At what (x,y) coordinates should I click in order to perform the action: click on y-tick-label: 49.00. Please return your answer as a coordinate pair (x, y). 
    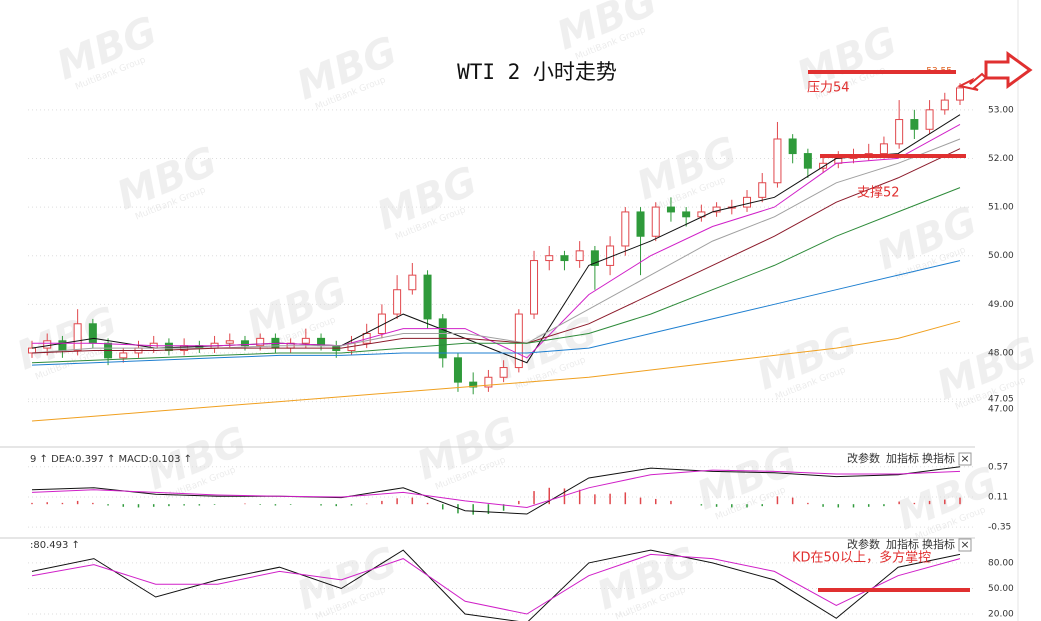
    Looking at the image, I should click on (1001, 305).